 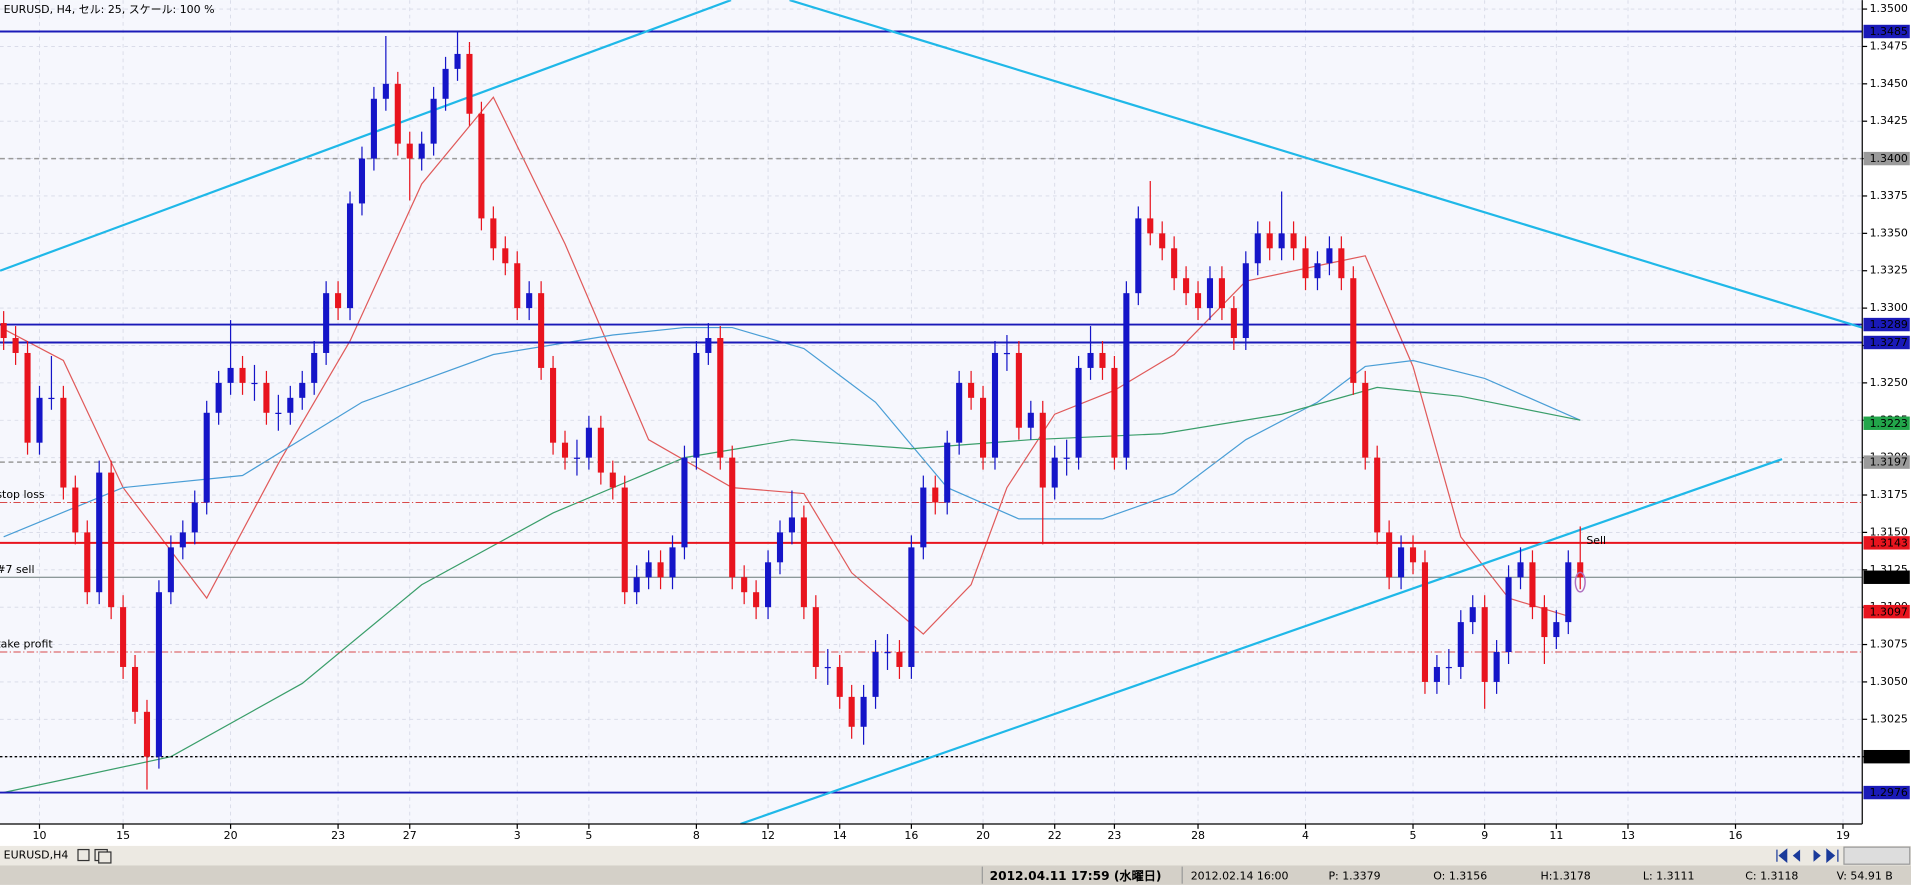 What do you see at coordinates (40, 835) in the screenshot?
I see `x-tick-label: 10` at bounding box center [40, 835].